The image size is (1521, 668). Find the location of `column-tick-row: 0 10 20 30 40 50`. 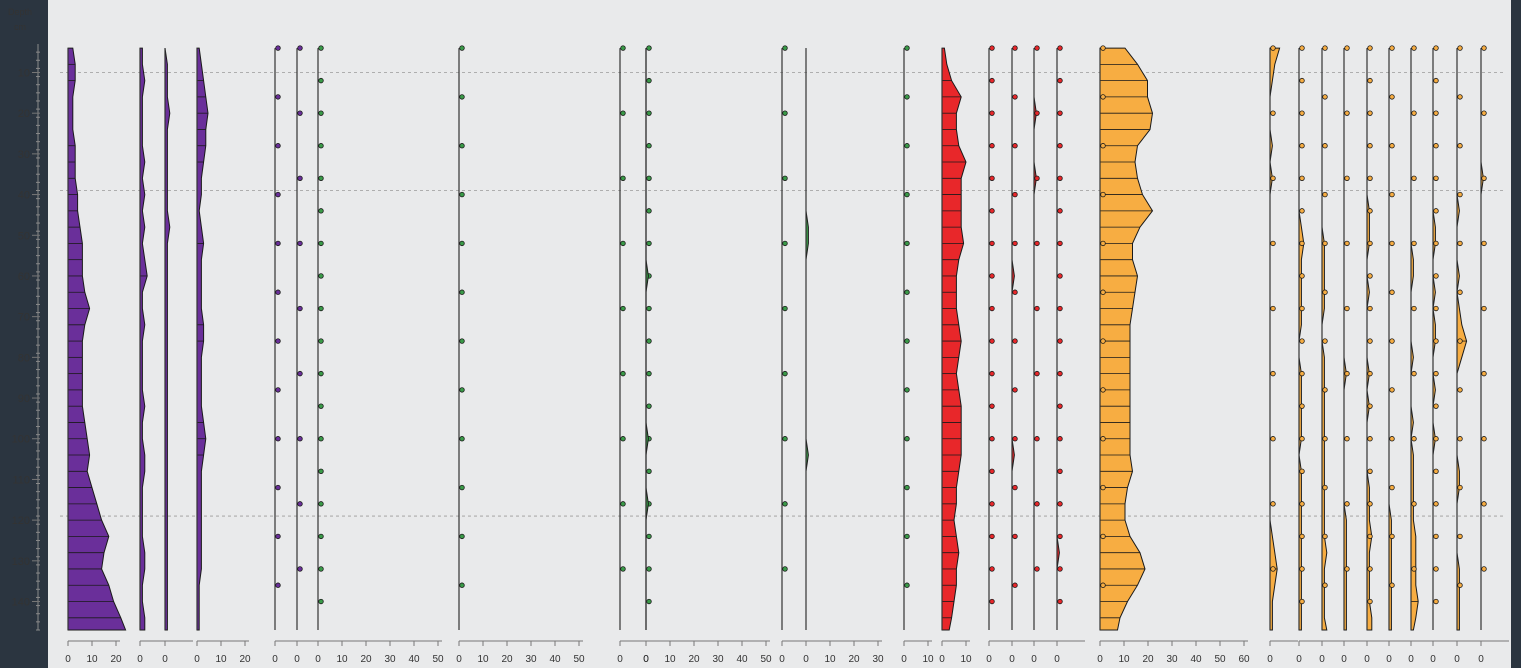

column-tick-row: 0 10 20 30 40 50 is located at coordinates (520, 652).